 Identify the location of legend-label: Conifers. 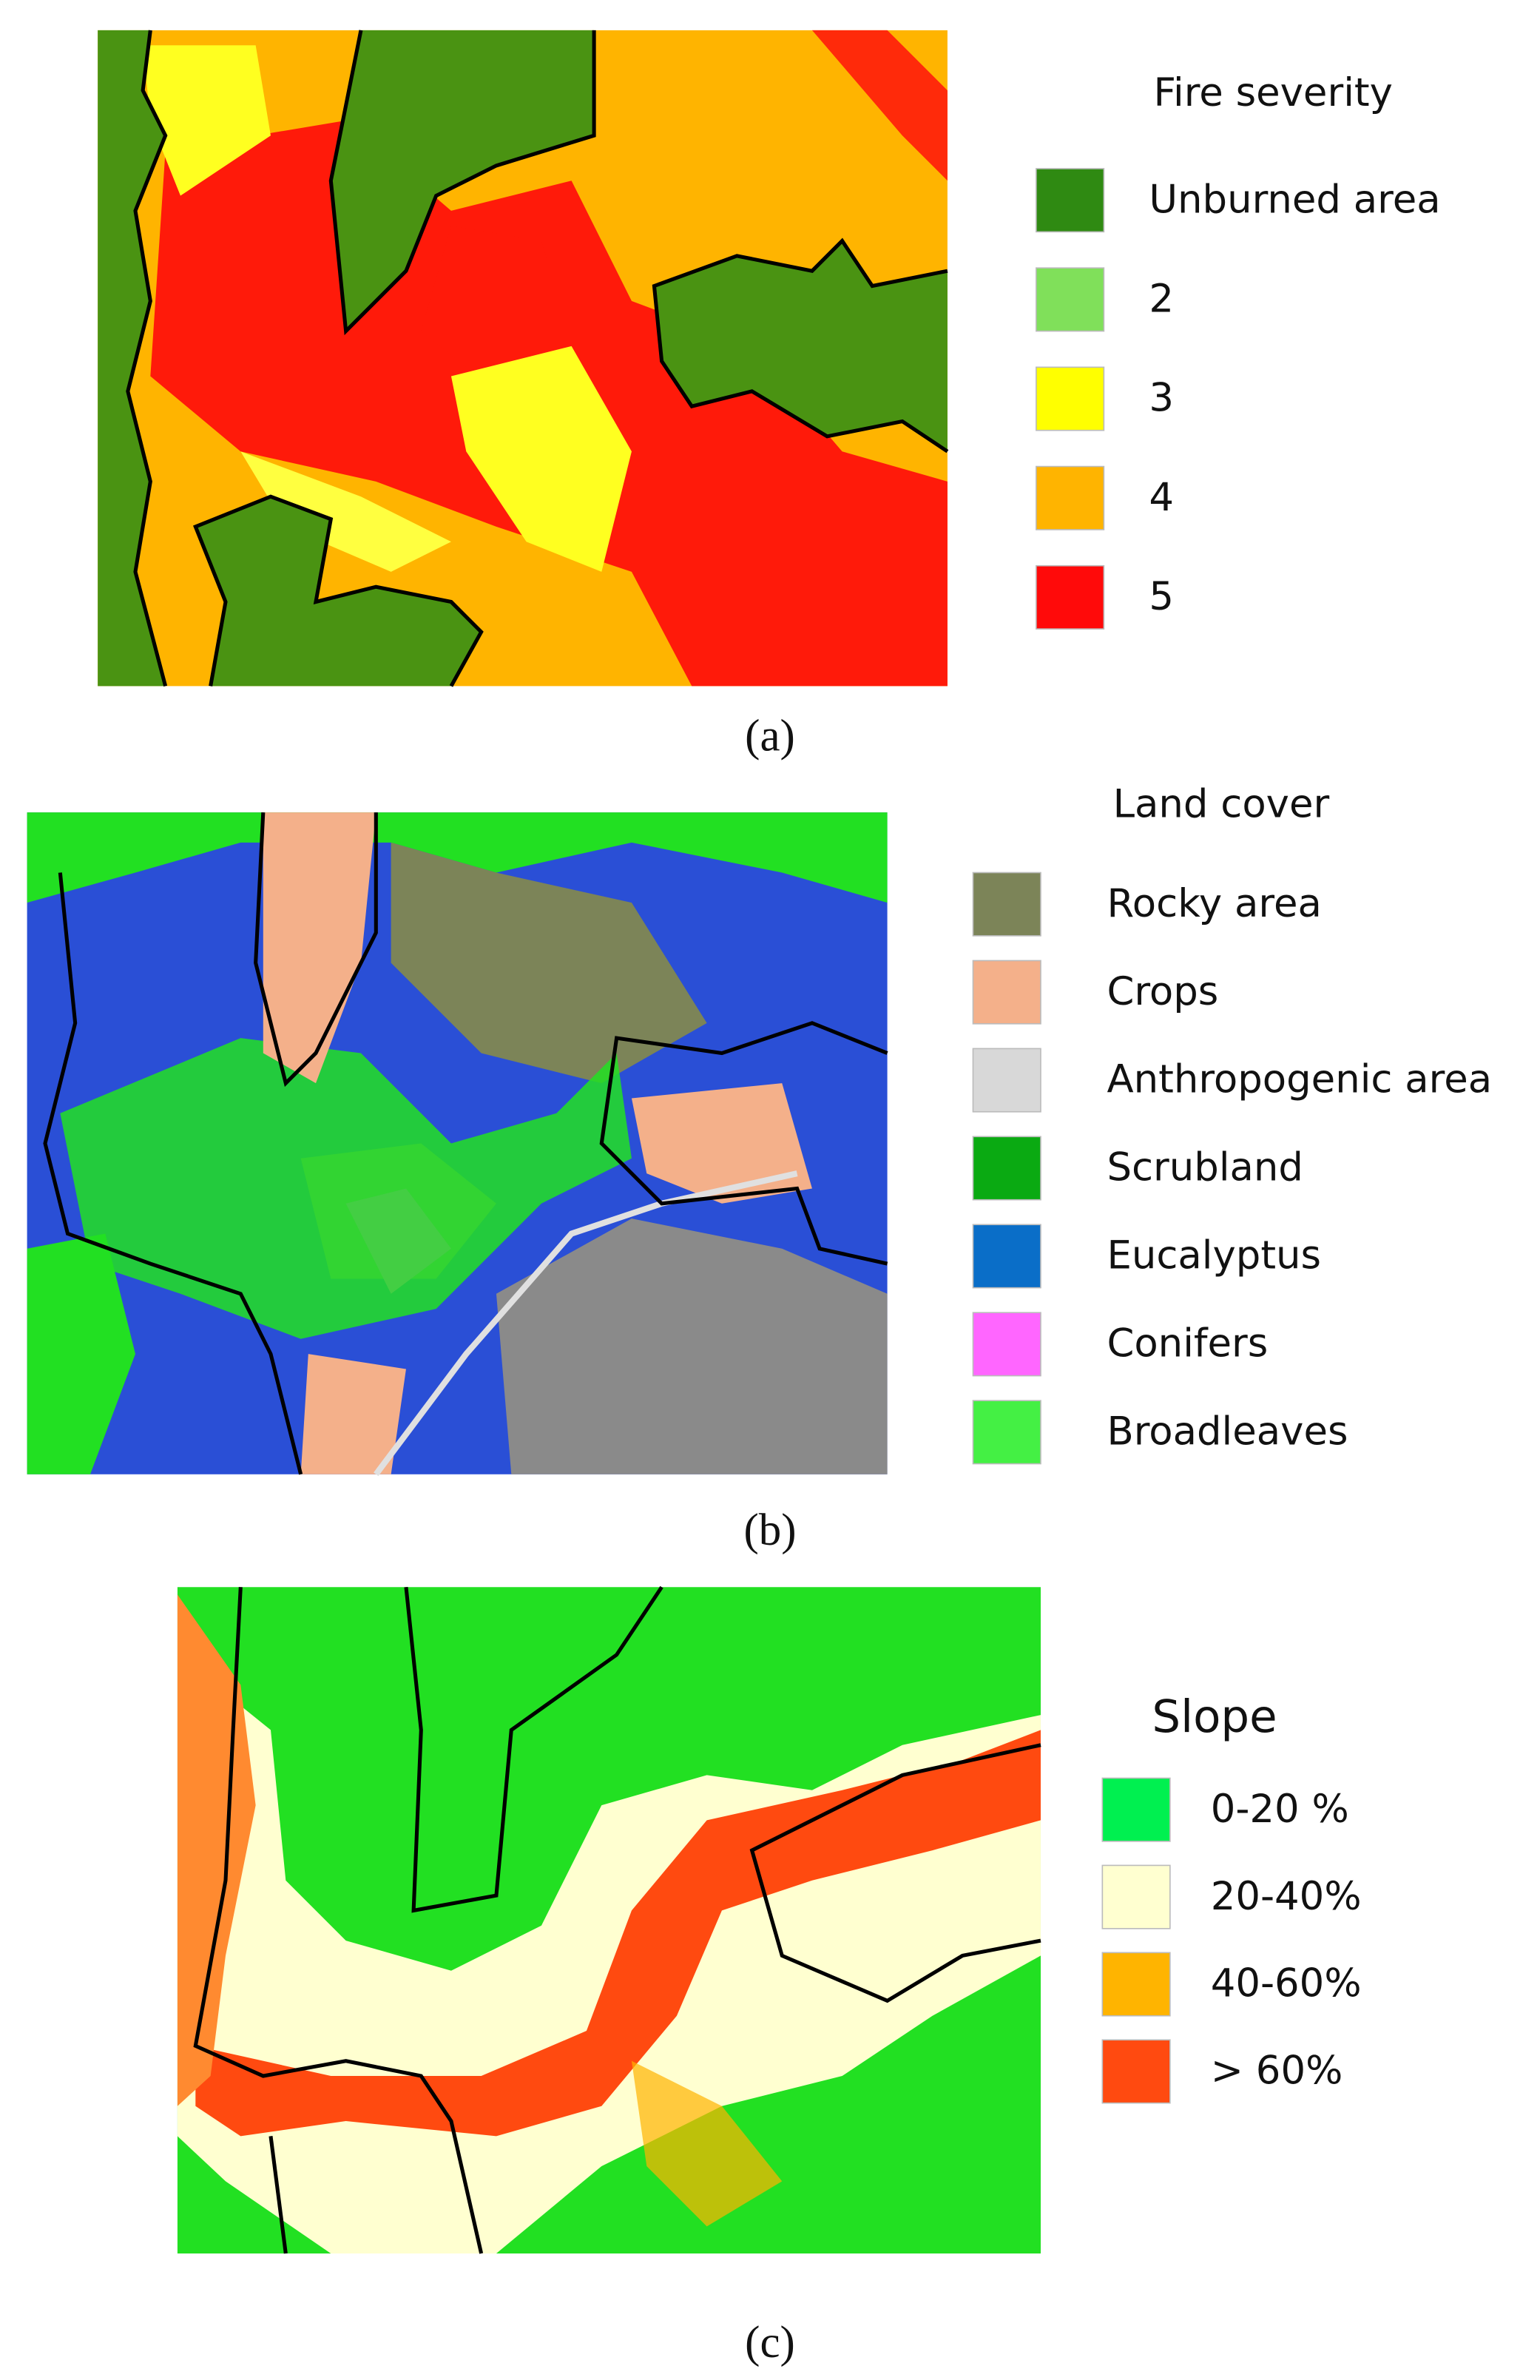
(1187, 1344).